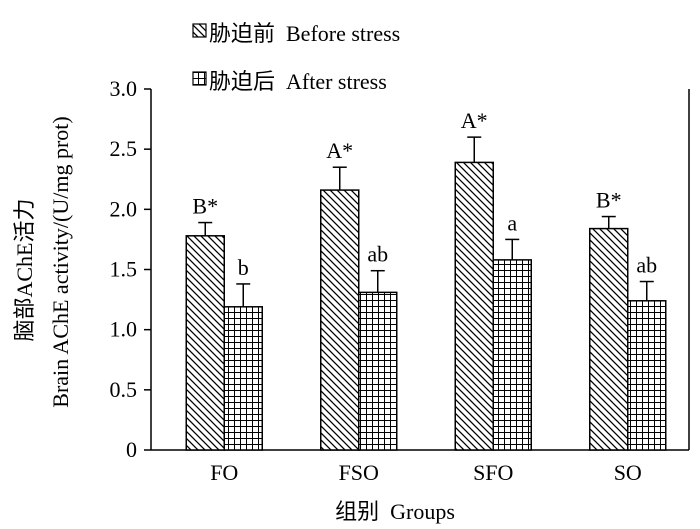 The image size is (700, 529). I want to click on y-tick-label: 0.5, so click(124, 389).